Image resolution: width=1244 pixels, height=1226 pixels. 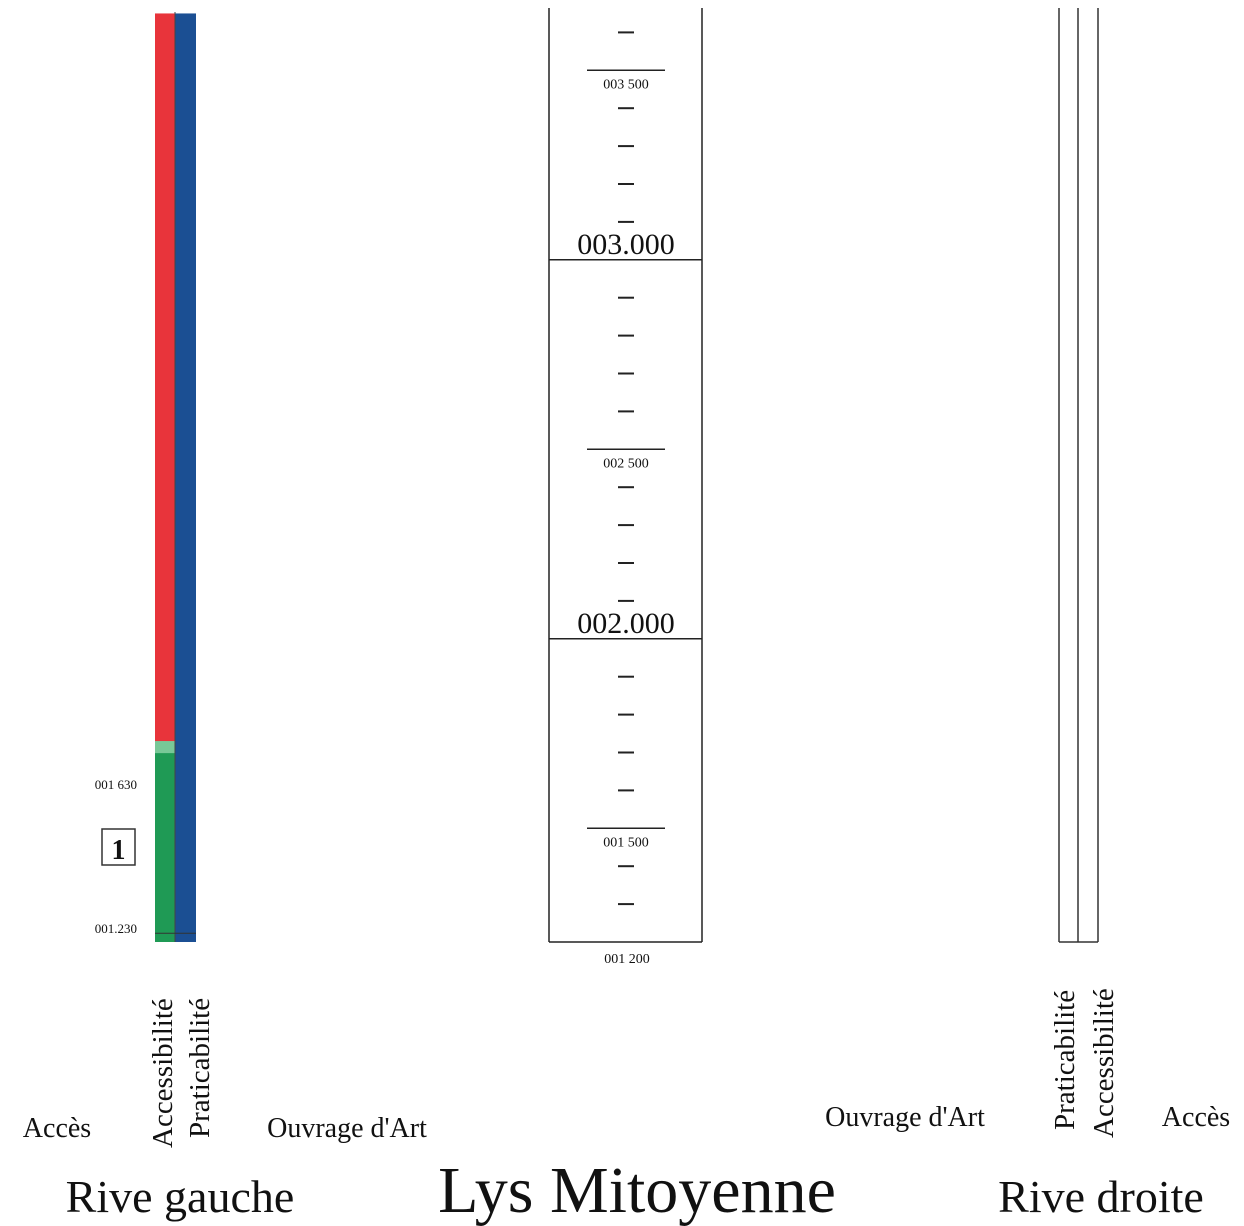 What do you see at coordinates (1104, 1063) in the screenshot?
I see `right-col-accessibilite: Accessibilité` at bounding box center [1104, 1063].